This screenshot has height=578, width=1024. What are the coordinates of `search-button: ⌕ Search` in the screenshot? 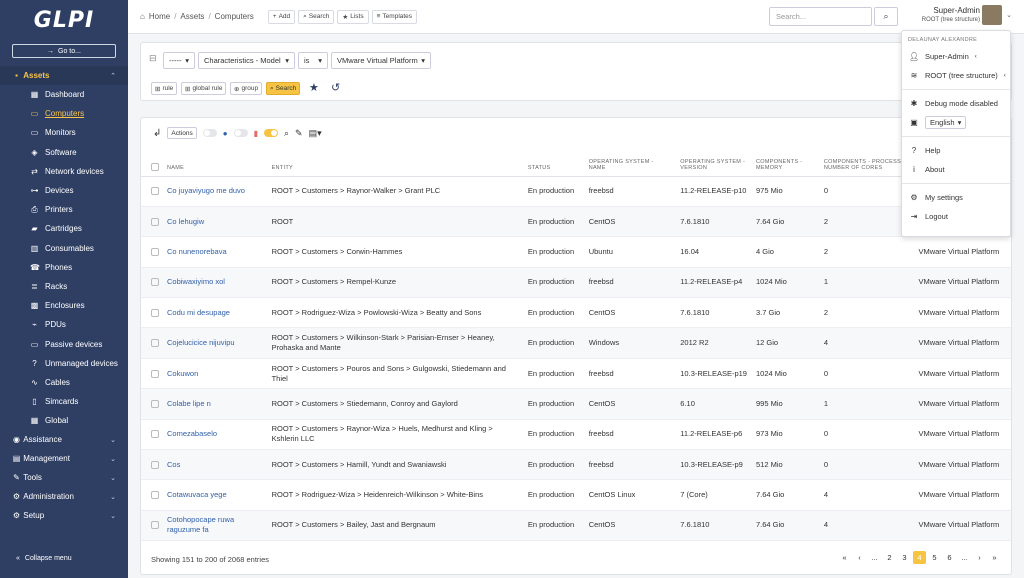 It's located at (316, 16).